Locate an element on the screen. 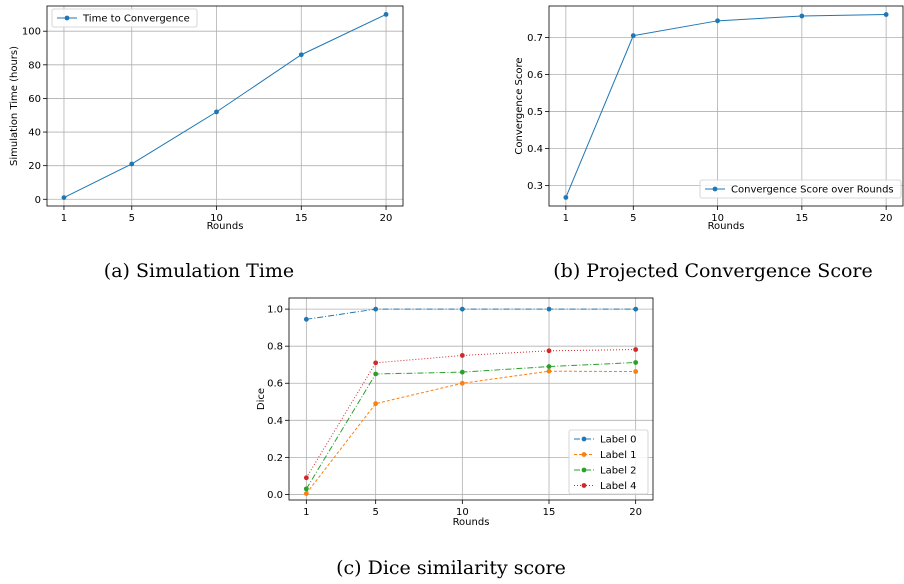 The width and height of the screenshot is (904, 584). y-tick-label: 0.2 is located at coordinates (275, 458).